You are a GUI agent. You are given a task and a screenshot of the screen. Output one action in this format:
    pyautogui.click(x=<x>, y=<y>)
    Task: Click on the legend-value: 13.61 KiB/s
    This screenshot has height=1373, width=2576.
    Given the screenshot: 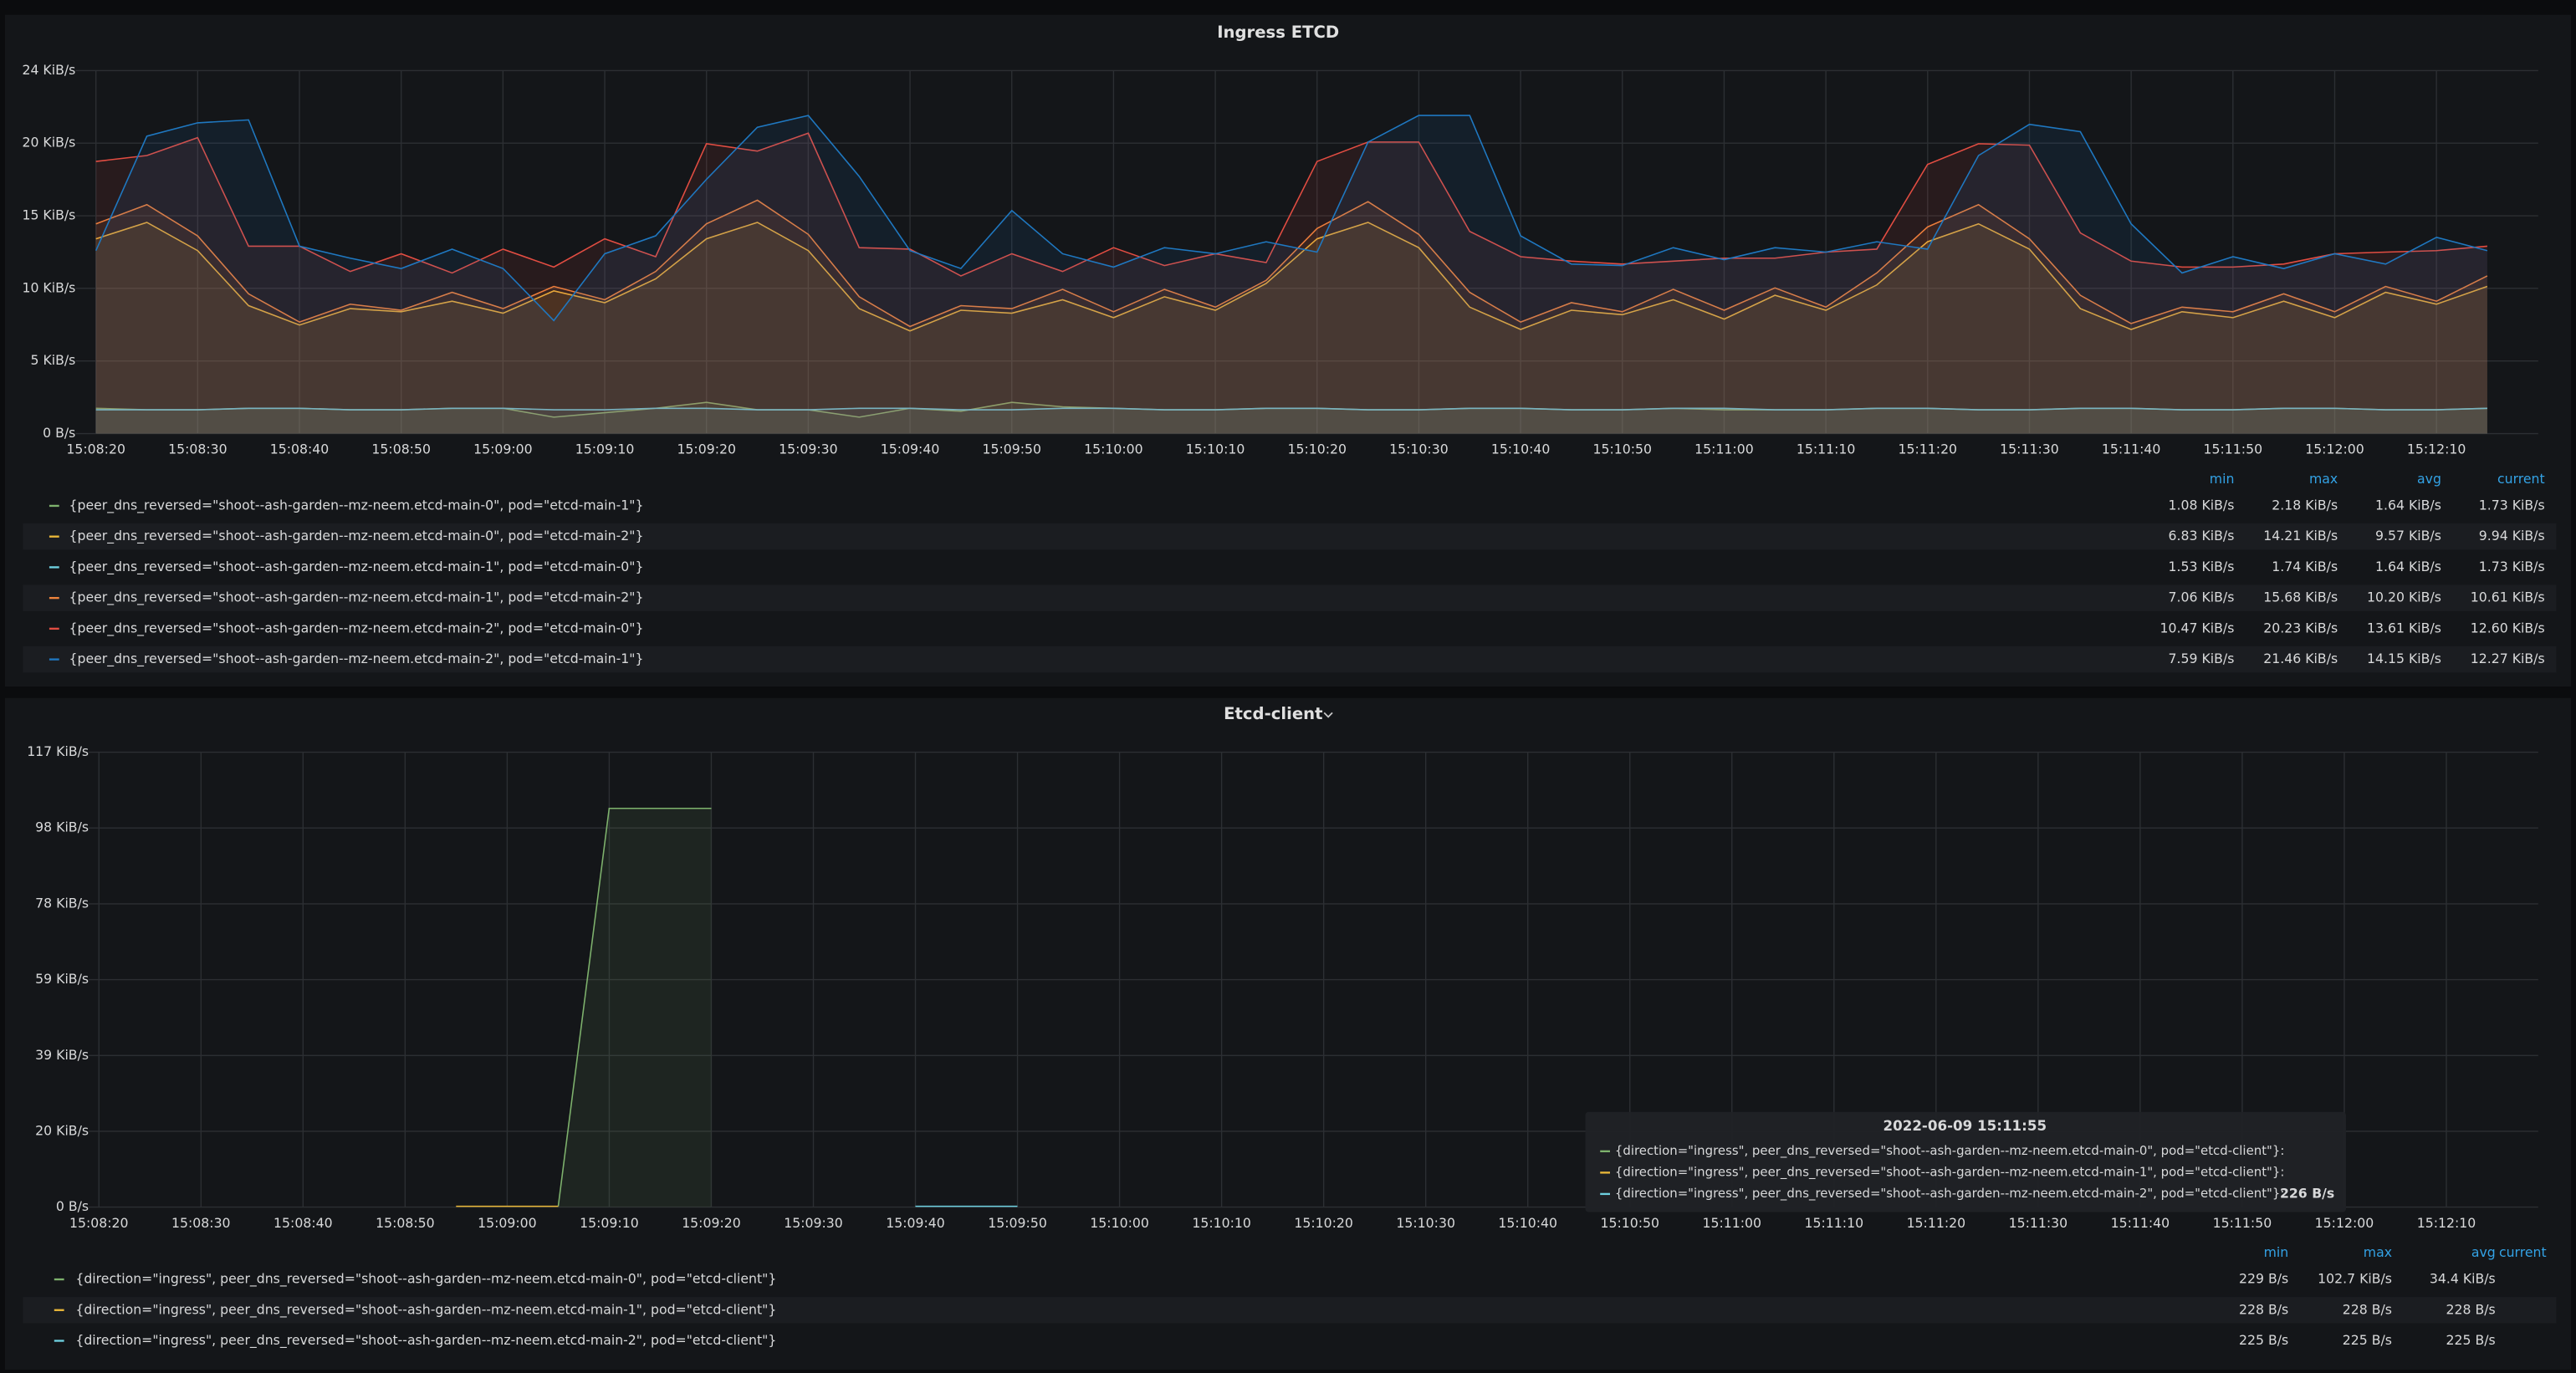 What is the action you would take?
    pyautogui.click(x=2404, y=627)
    